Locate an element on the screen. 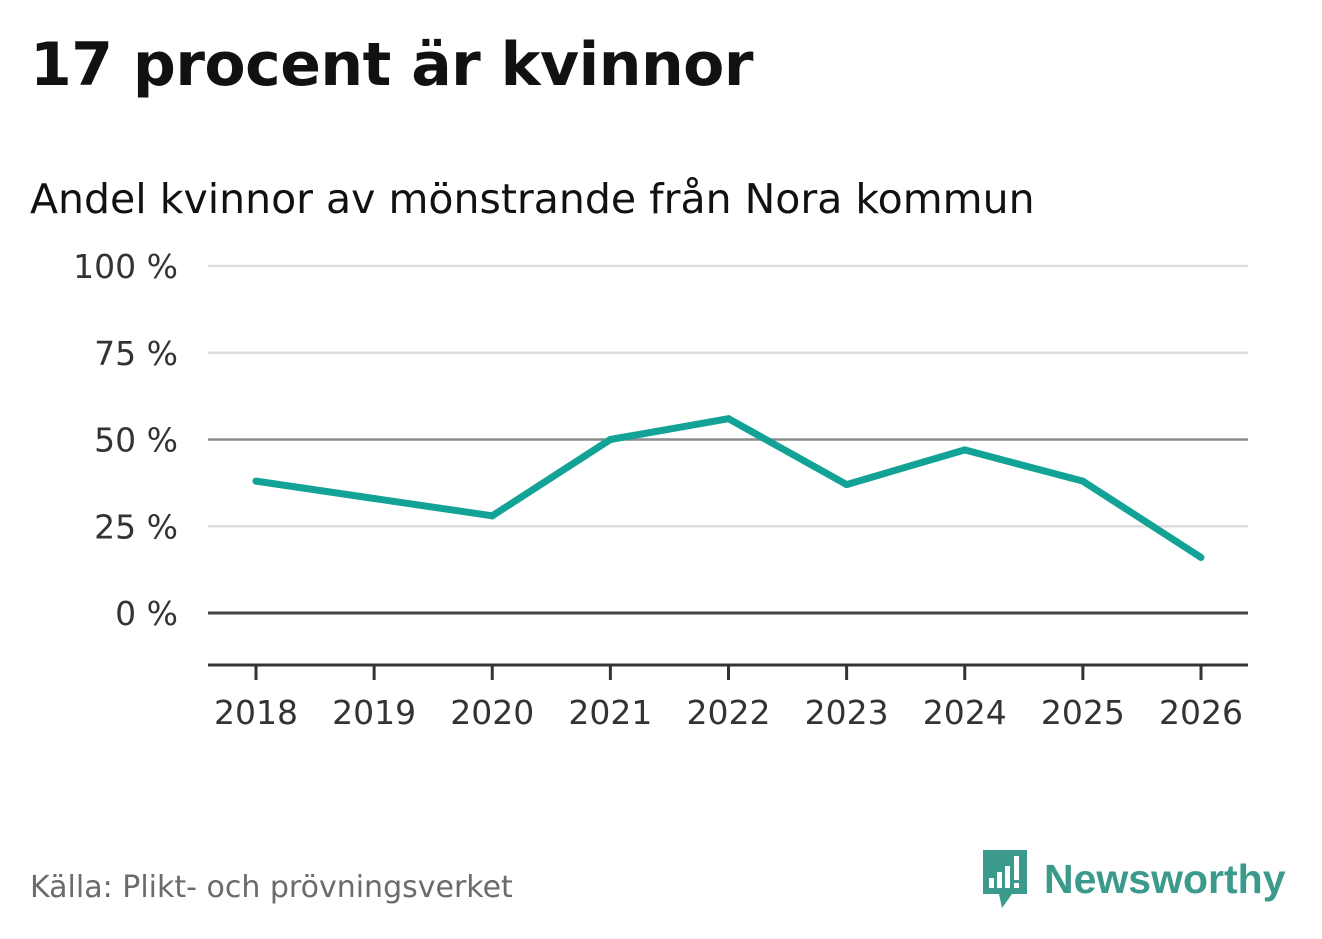 The width and height of the screenshot is (1322, 939). x-tick-label-2026: 2026 is located at coordinates (1201, 712).